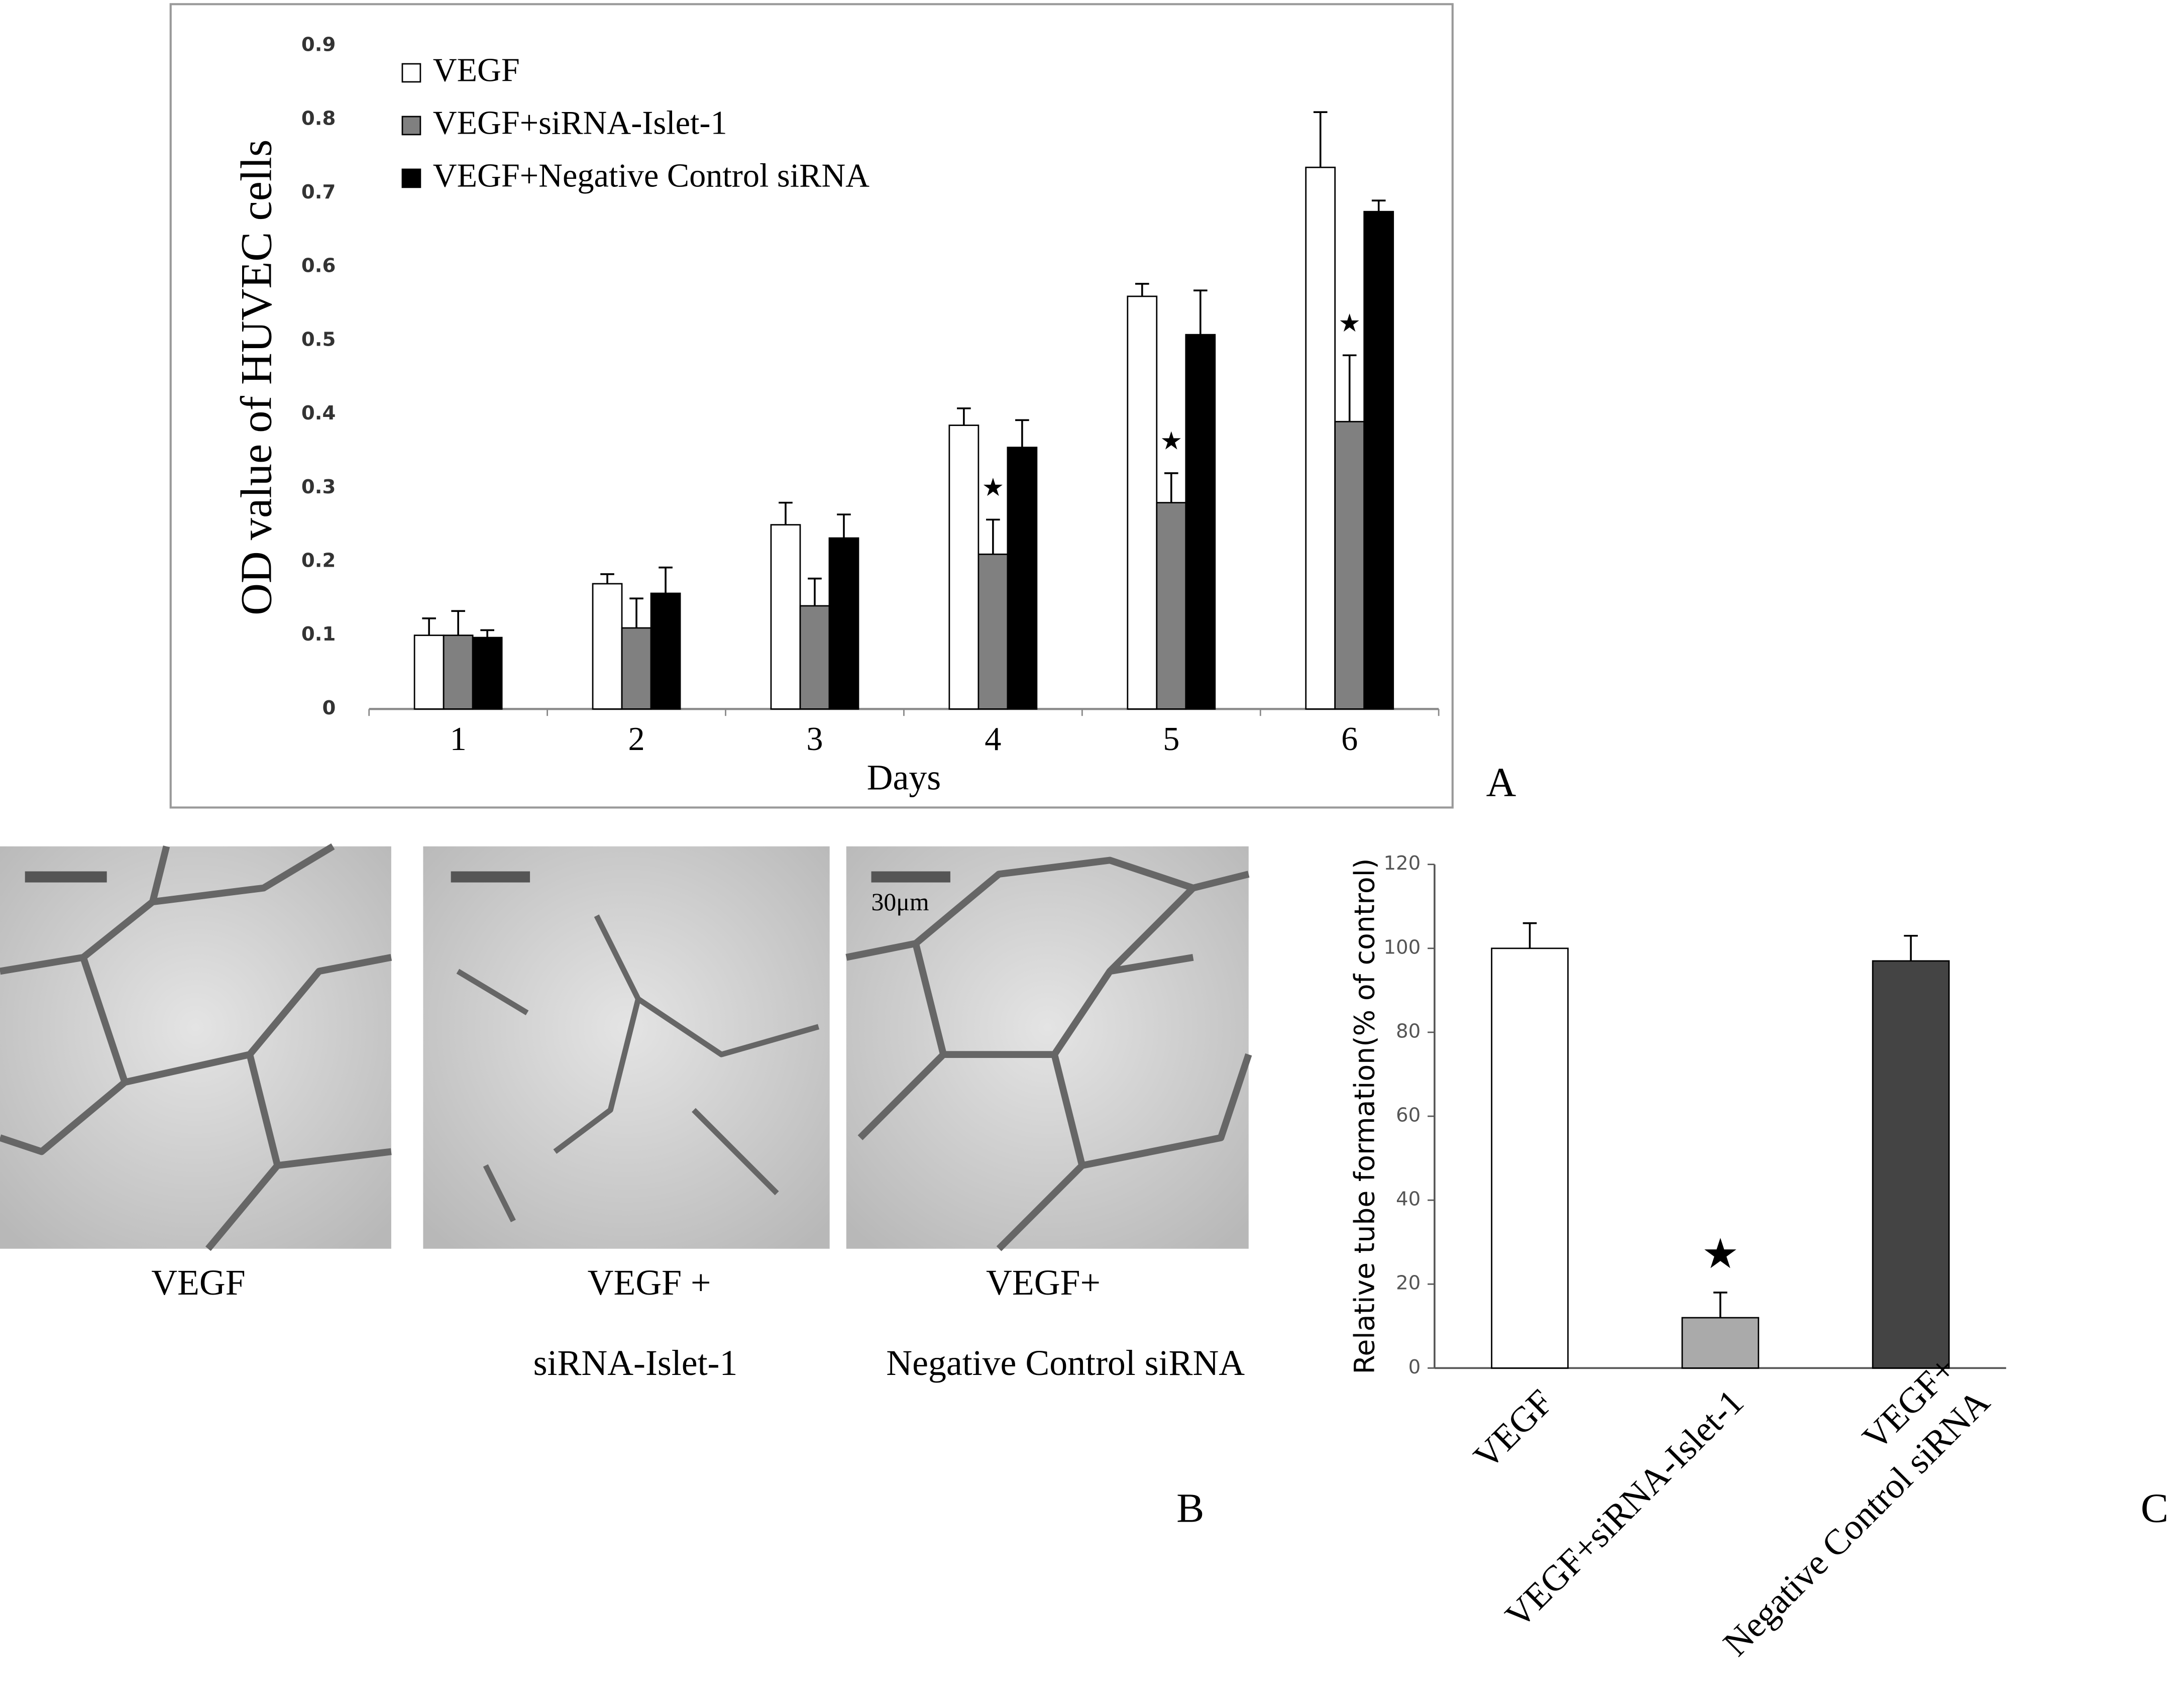 Image resolution: width=2174 pixels, height=1708 pixels. What do you see at coordinates (198, 1282) in the screenshot?
I see `micrograph-label: VEGF` at bounding box center [198, 1282].